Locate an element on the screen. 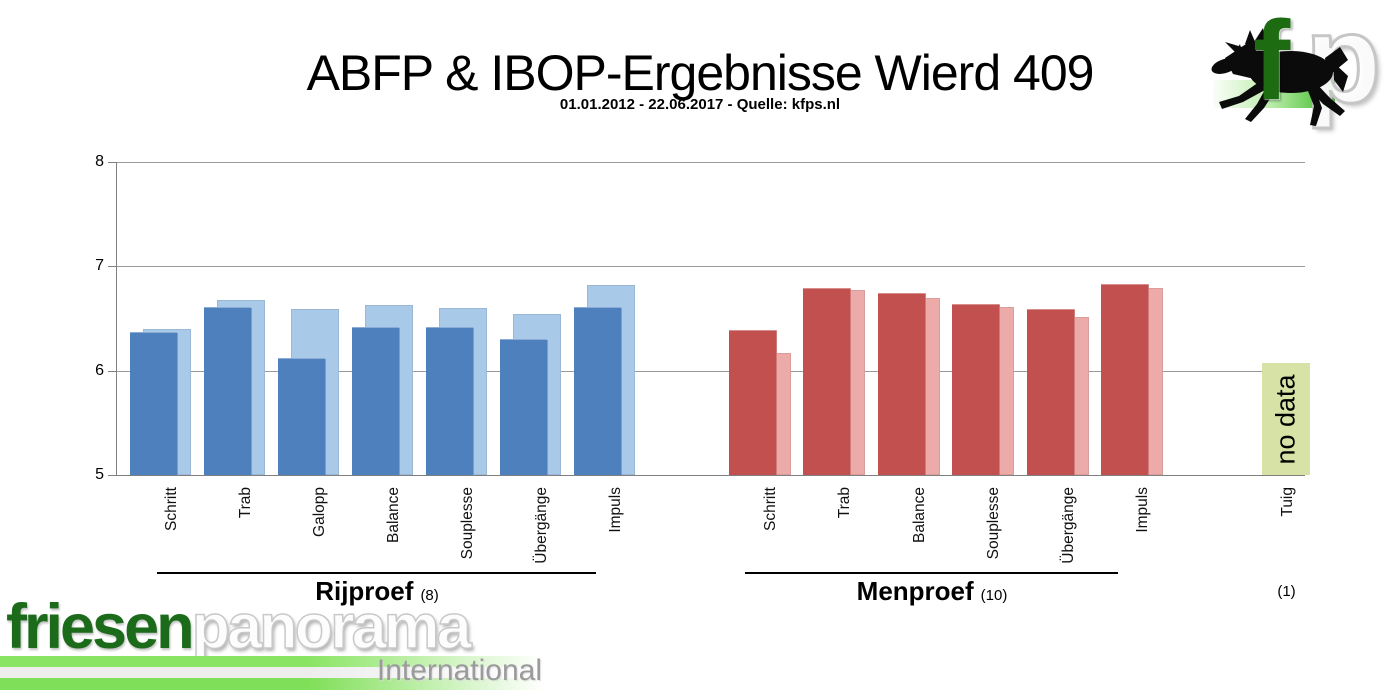  logo-word-friesen: friesen is located at coordinates (100, 627).